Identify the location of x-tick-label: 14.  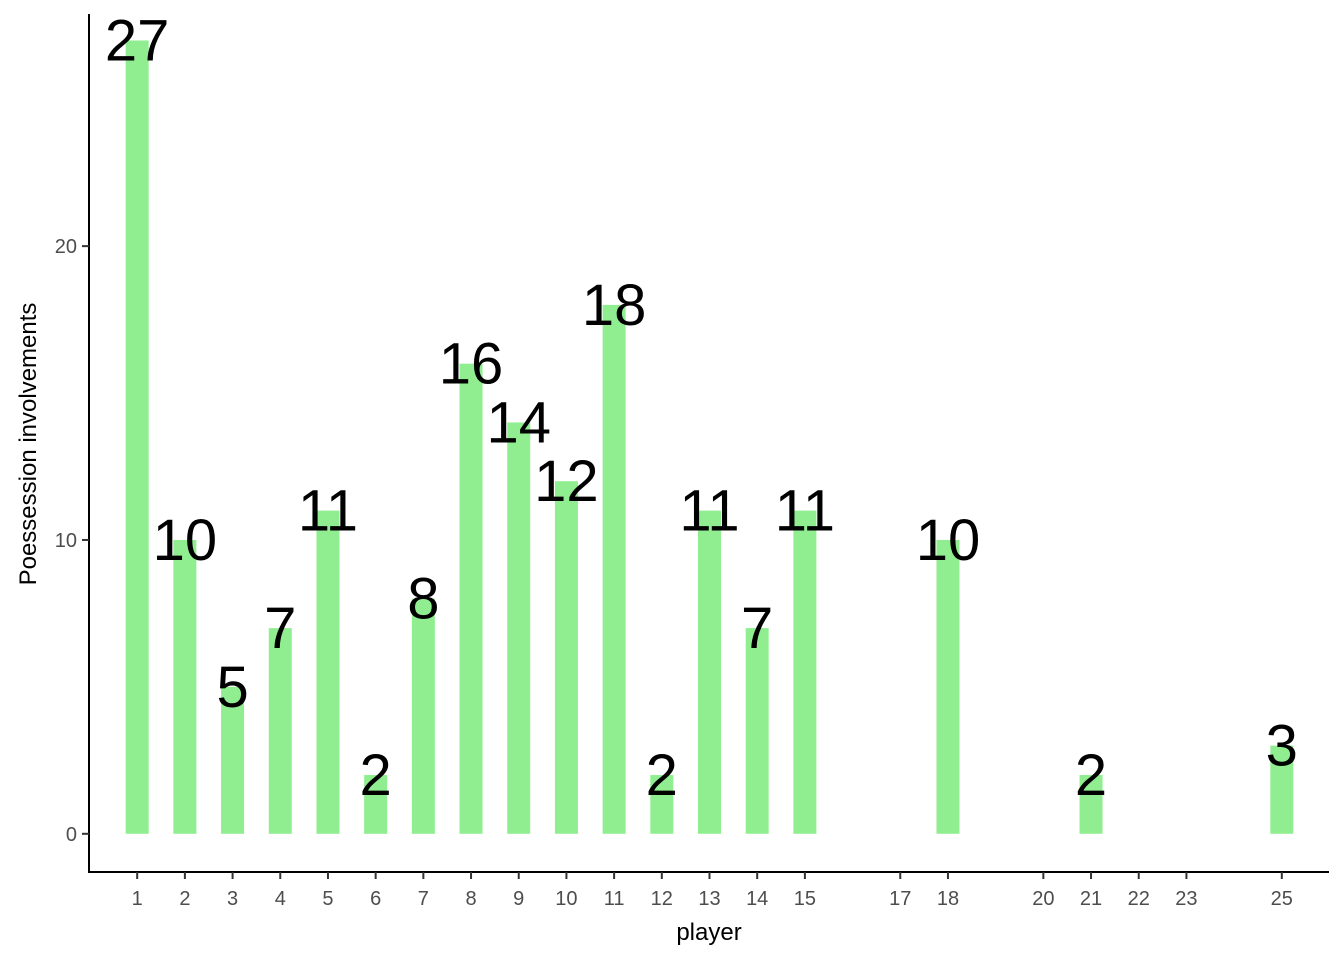
(757, 899).